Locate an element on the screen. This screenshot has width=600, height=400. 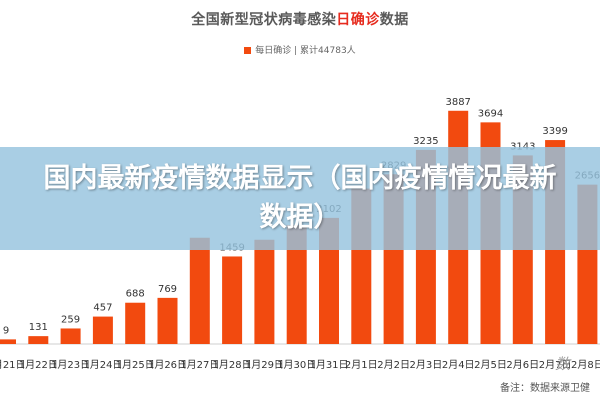
chart-legend: 每日确诊 | 累计44783人 is located at coordinates (300, 49).